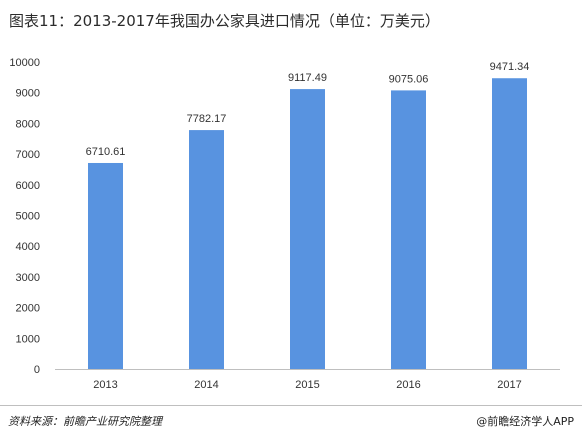  Describe the element at coordinates (28, 339) in the screenshot. I see `y-tick-label: 1000` at that location.